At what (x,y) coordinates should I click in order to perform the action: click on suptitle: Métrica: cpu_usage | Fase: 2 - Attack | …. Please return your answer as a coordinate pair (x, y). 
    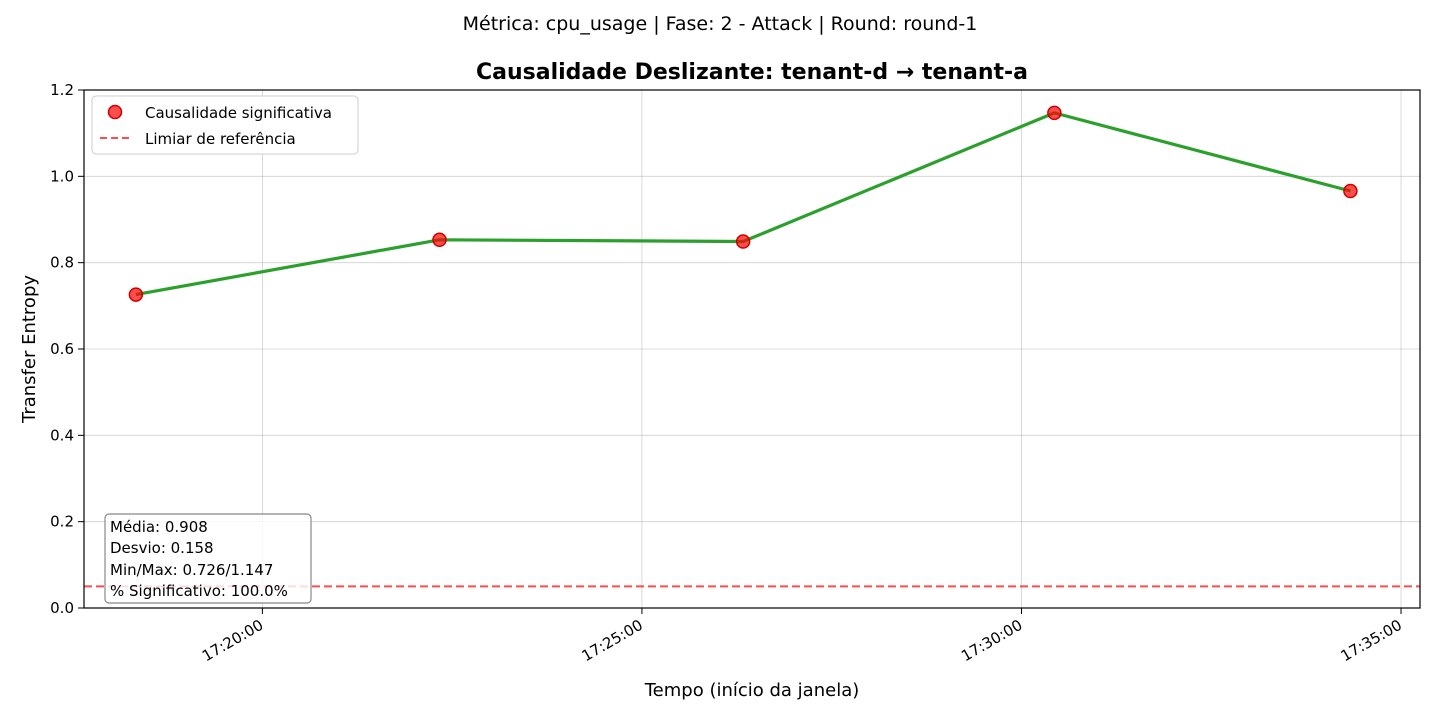
    Looking at the image, I should click on (720, 24).